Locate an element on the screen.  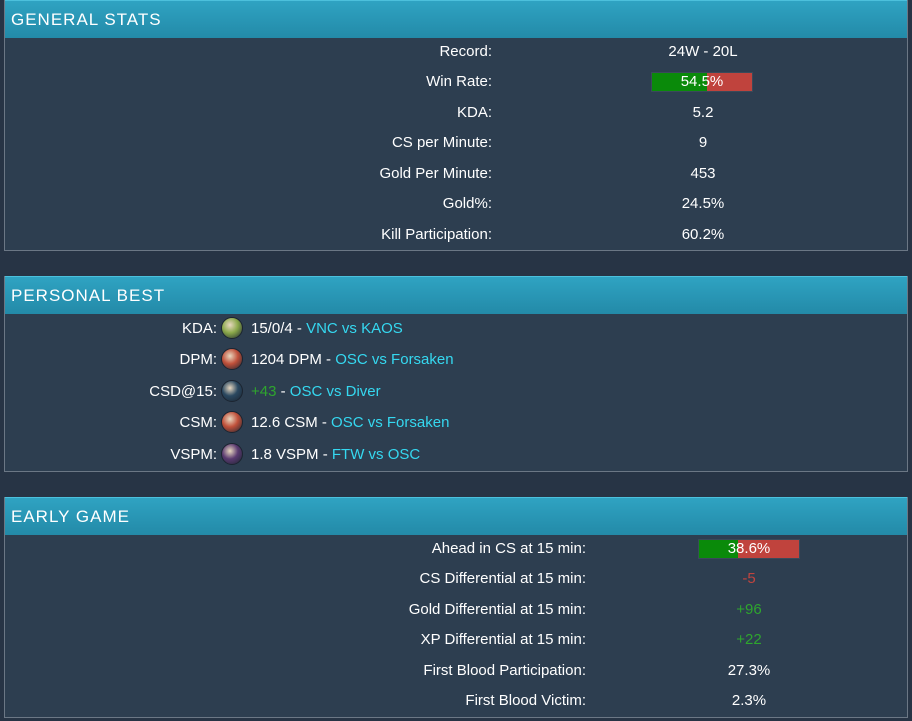
early-row-xp-diff: XP Differential at 15 min: +22 is located at coordinates (456, 640).